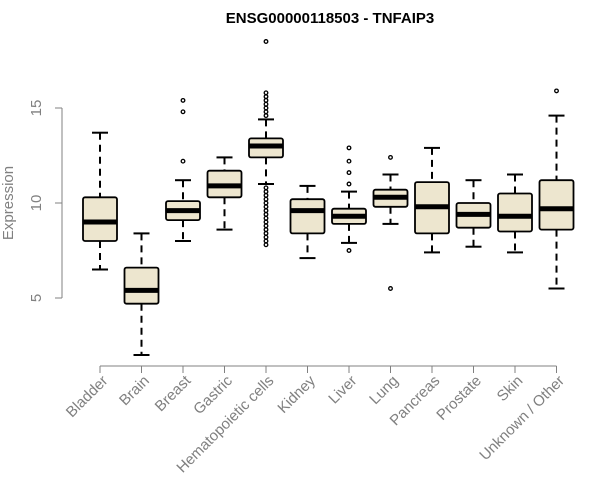 This screenshot has height=500, width=600. I want to click on box-breast, so click(183, 169).